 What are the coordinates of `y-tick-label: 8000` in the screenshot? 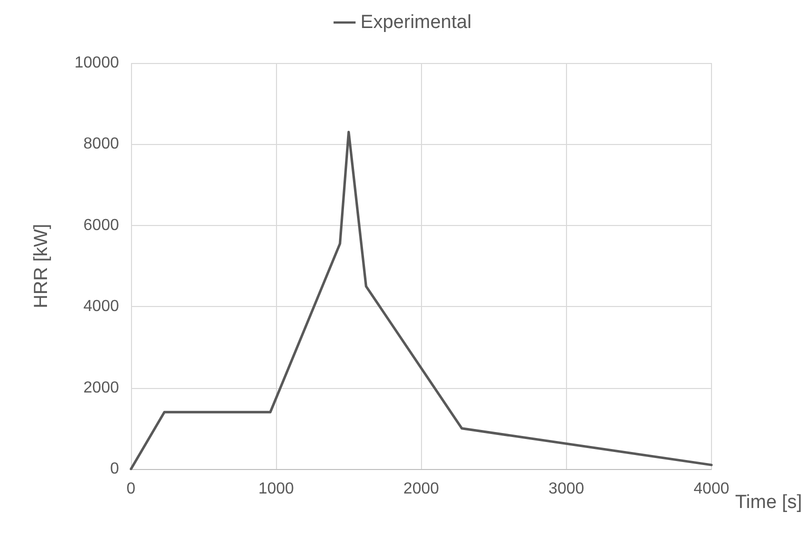 It's located at (101, 144).